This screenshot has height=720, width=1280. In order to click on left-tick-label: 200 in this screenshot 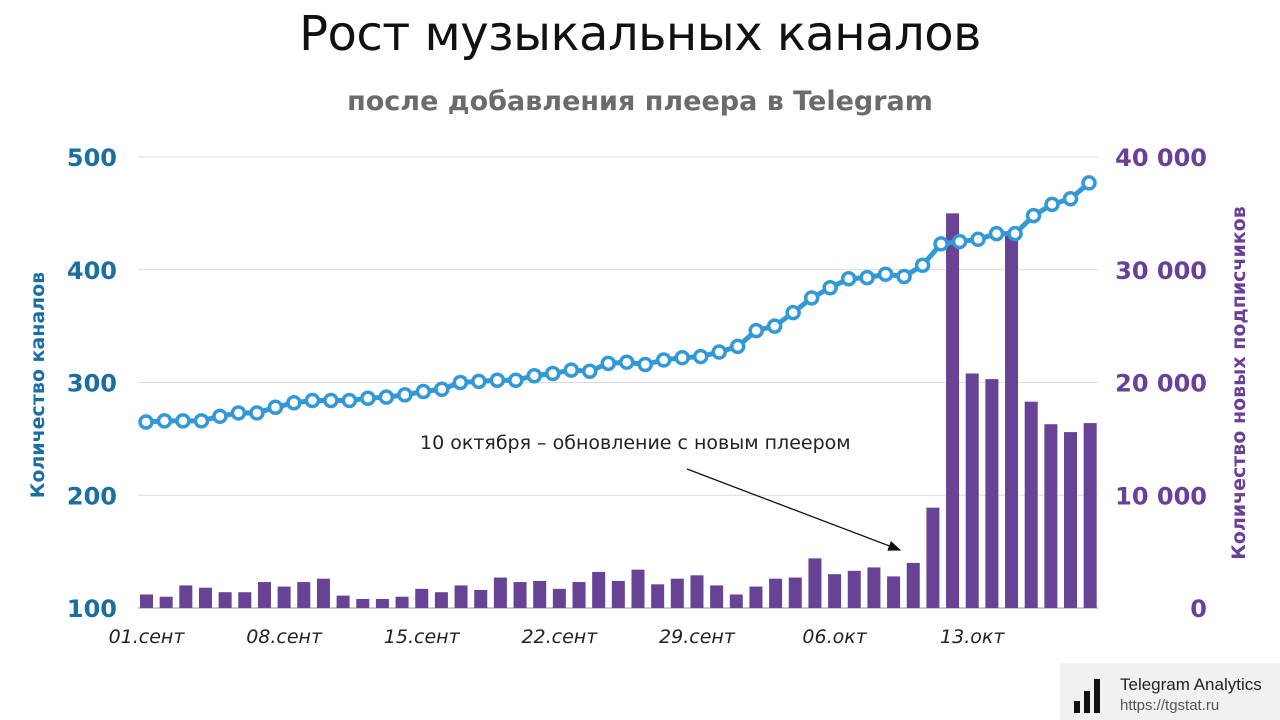, I will do `click(92, 496)`.